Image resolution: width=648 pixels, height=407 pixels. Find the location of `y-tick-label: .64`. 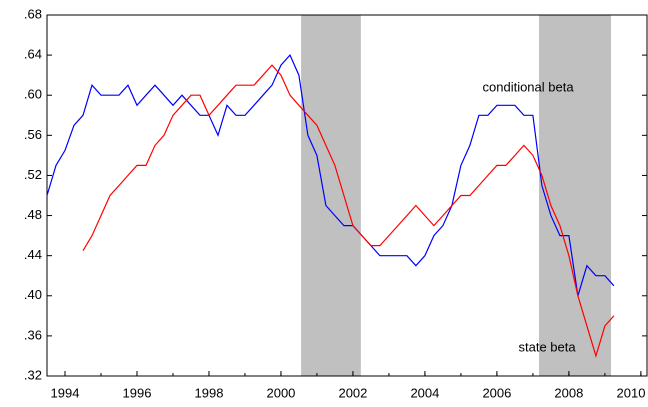

y-tick-label: .64 is located at coordinates (33, 54).